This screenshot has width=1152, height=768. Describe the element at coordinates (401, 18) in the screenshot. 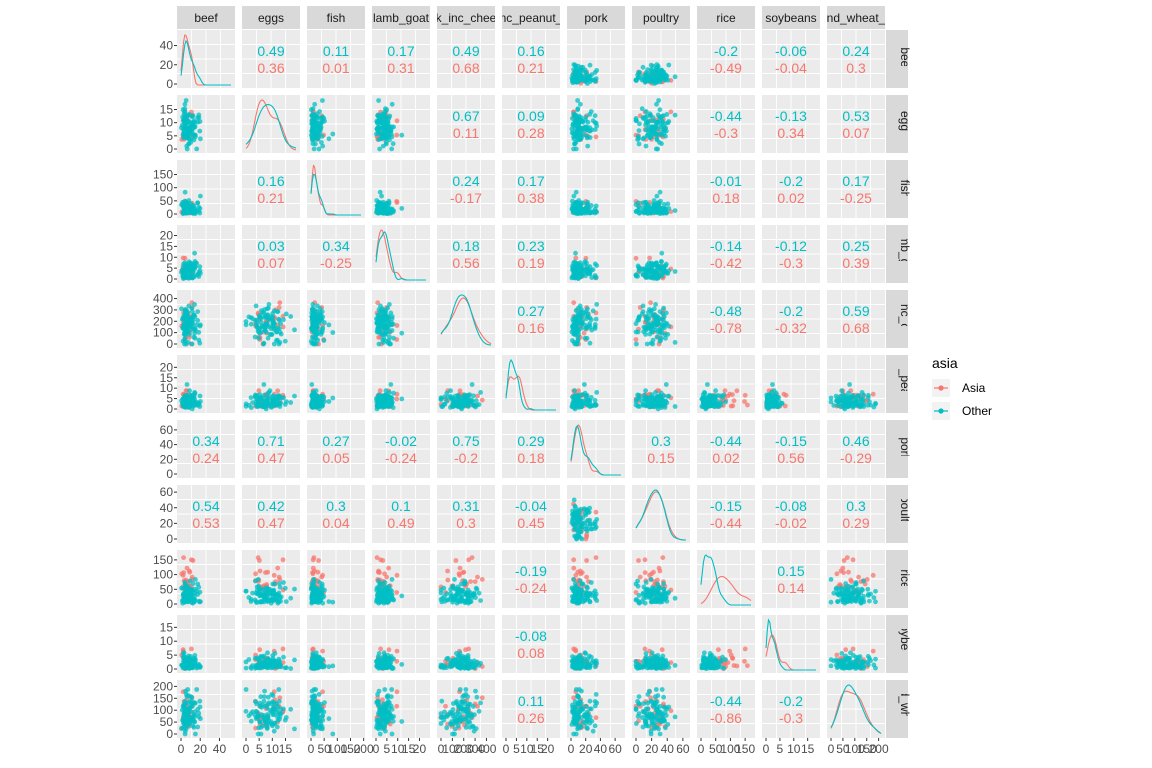

I see `column-strip-label: lamb_goat` at that location.